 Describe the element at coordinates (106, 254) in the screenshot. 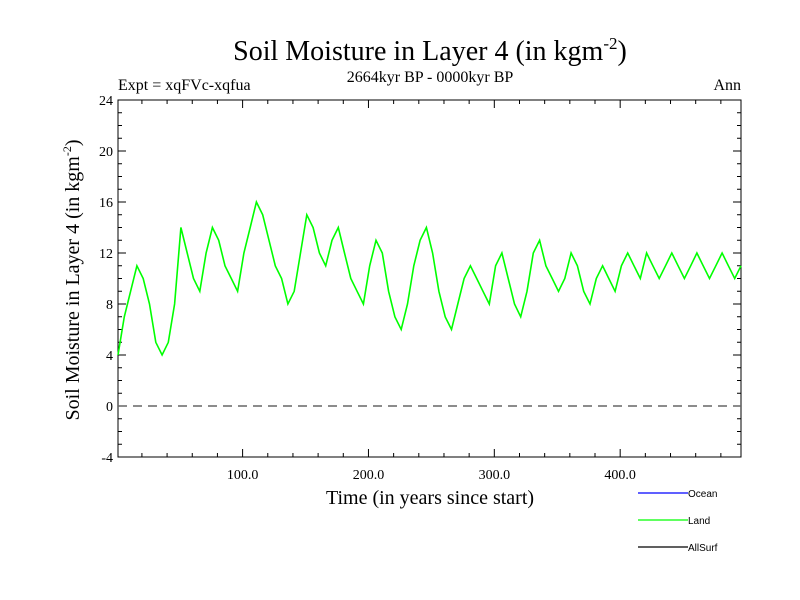

I see `y-tick-label: 12` at that location.